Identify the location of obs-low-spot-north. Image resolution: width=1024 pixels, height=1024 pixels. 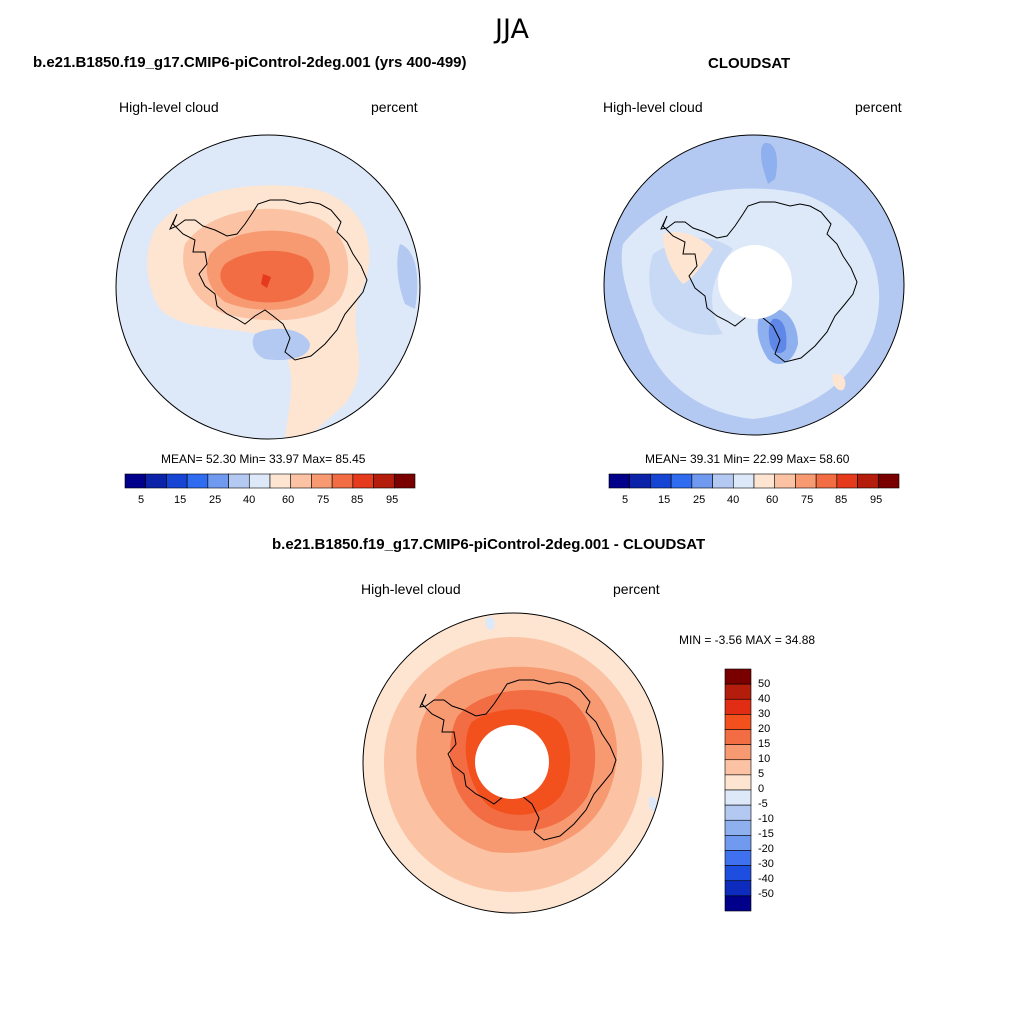
(769, 163).